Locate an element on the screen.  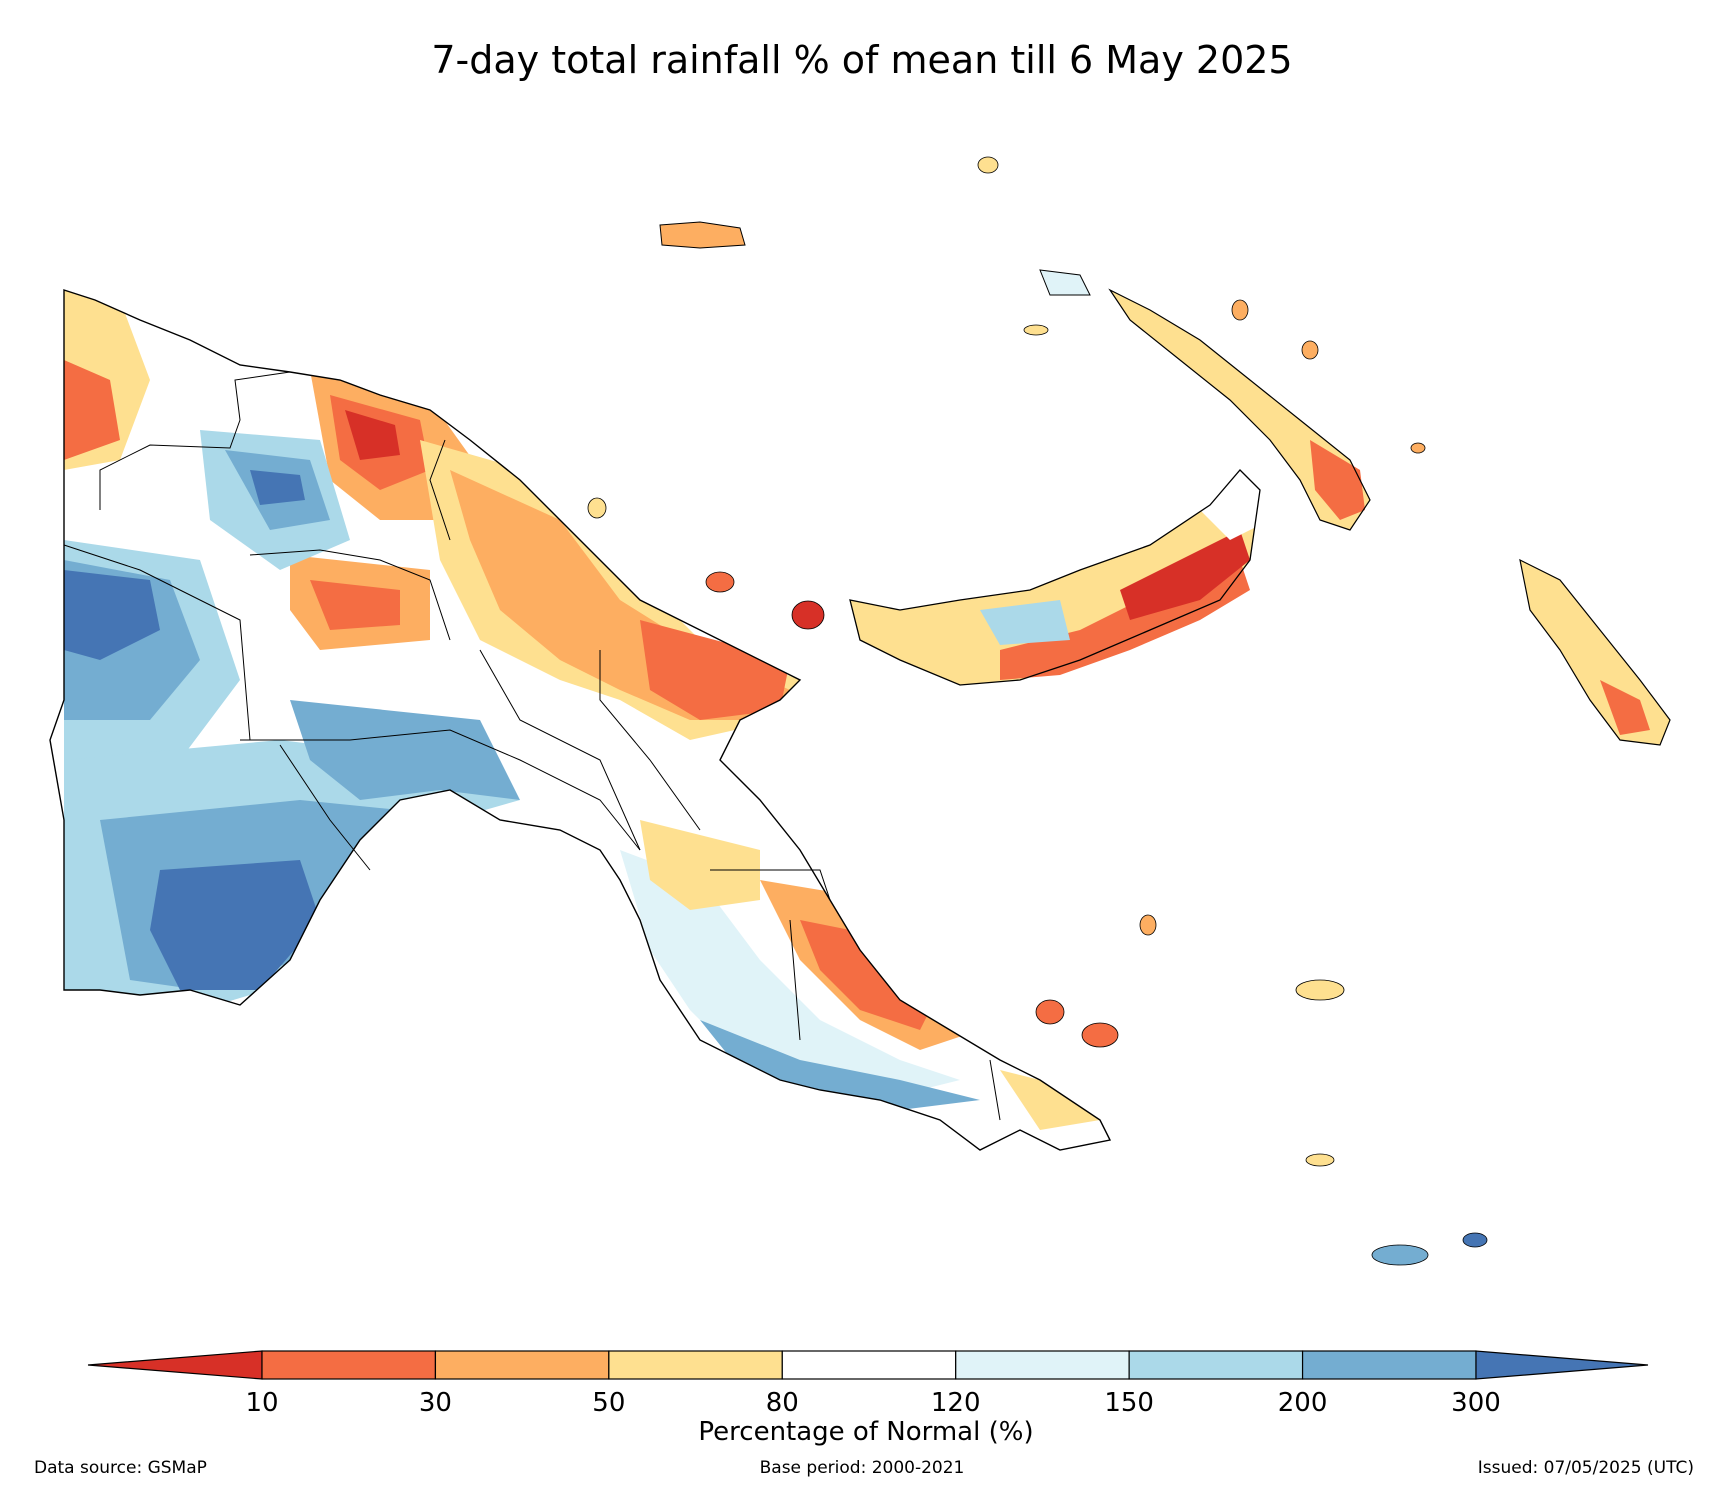
data-source: Data source: GSMaP is located at coordinates (120, 1468).